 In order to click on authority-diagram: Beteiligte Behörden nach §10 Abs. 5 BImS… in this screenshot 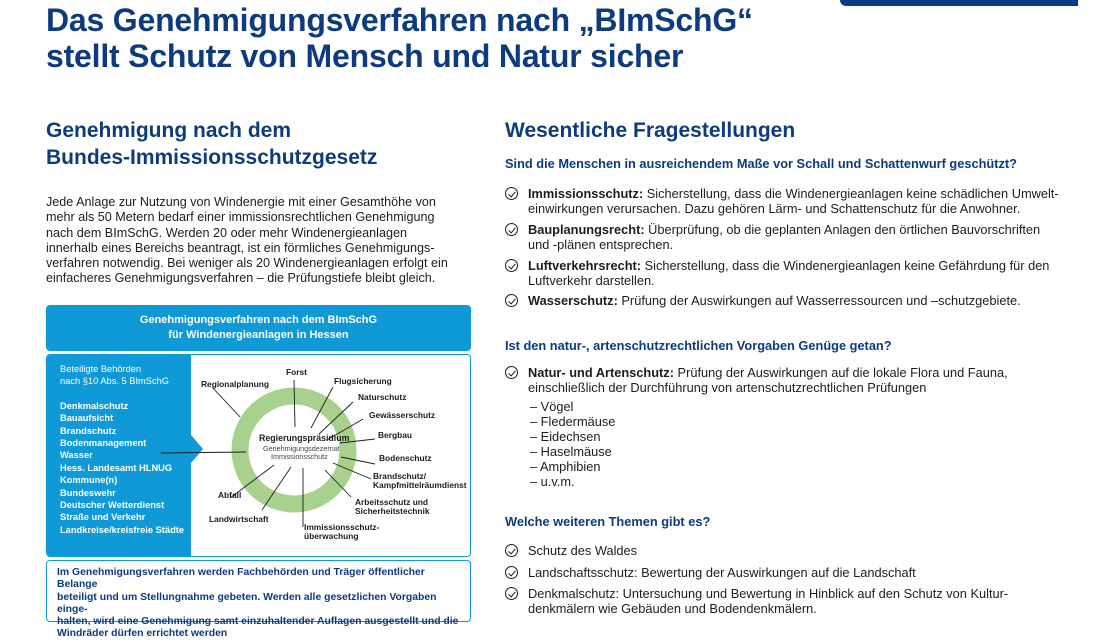, I will do `click(258, 455)`.